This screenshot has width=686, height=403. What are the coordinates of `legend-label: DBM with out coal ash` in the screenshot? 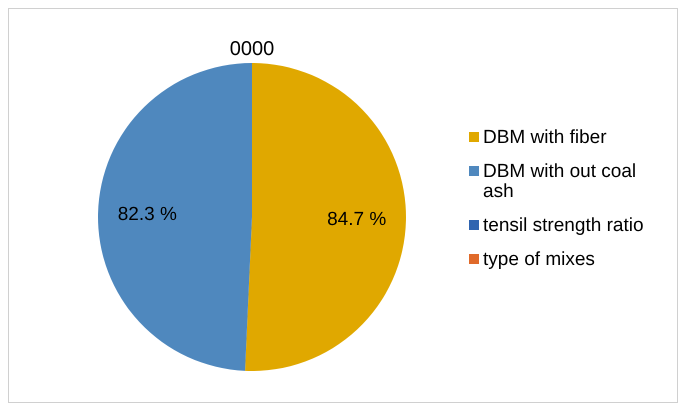 It's located at (560, 181).